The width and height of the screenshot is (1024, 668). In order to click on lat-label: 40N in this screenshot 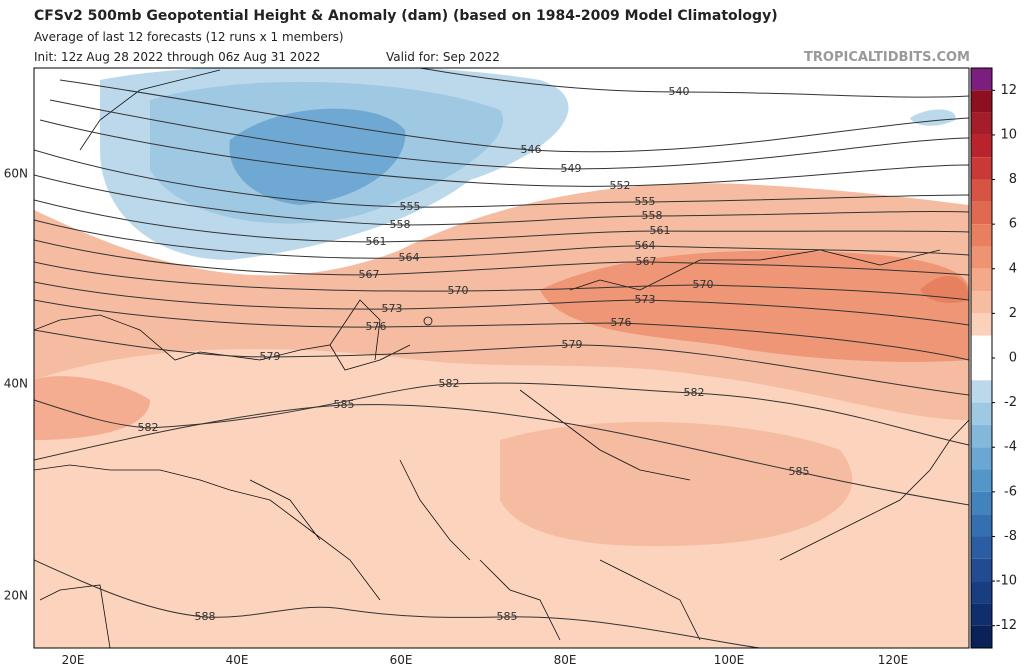, I will do `click(16, 384)`.